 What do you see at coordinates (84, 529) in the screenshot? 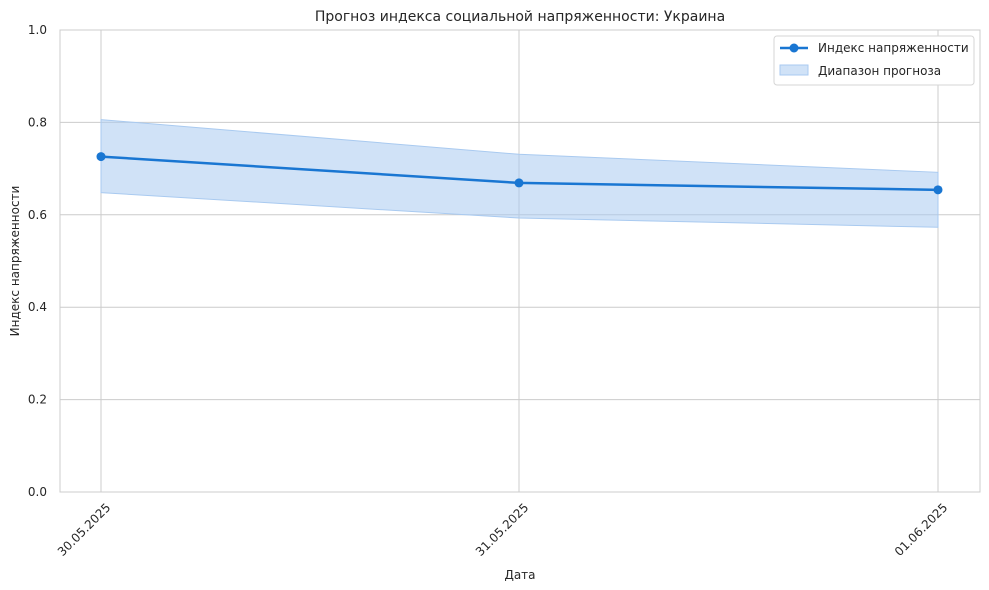
I see `x-tick-label: 30.05.2025` at bounding box center [84, 529].